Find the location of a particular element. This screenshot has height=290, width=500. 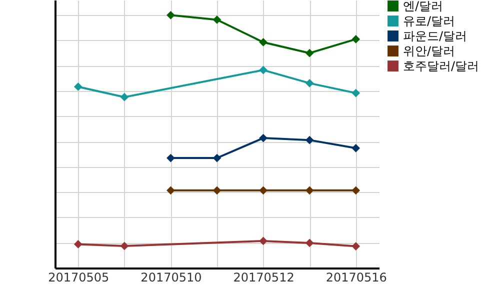

legend-label: 위안/달러 is located at coordinates (429, 51).